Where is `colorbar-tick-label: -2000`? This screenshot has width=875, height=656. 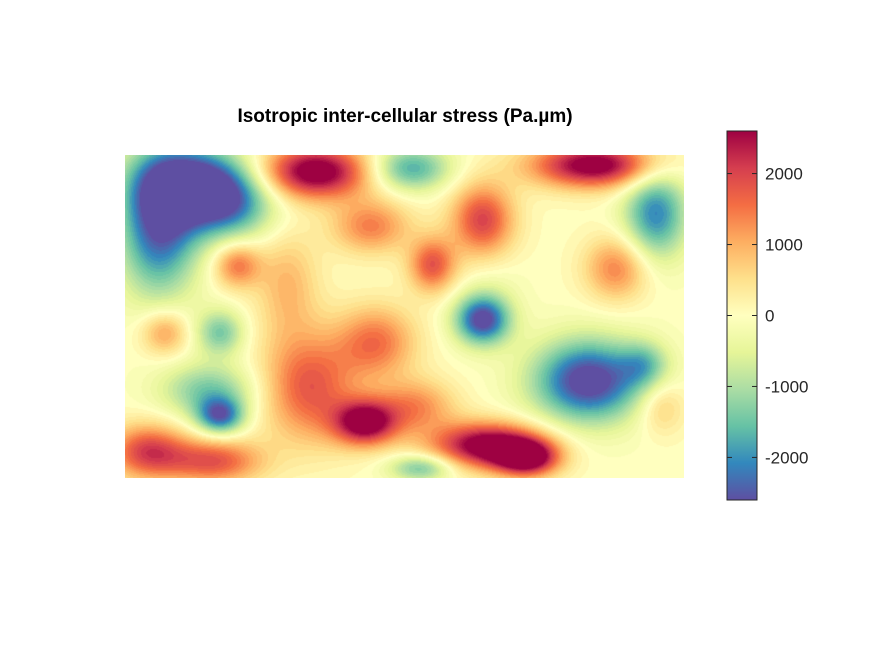
colorbar-tick-label: -2000 is located at coordinates (786, 457).